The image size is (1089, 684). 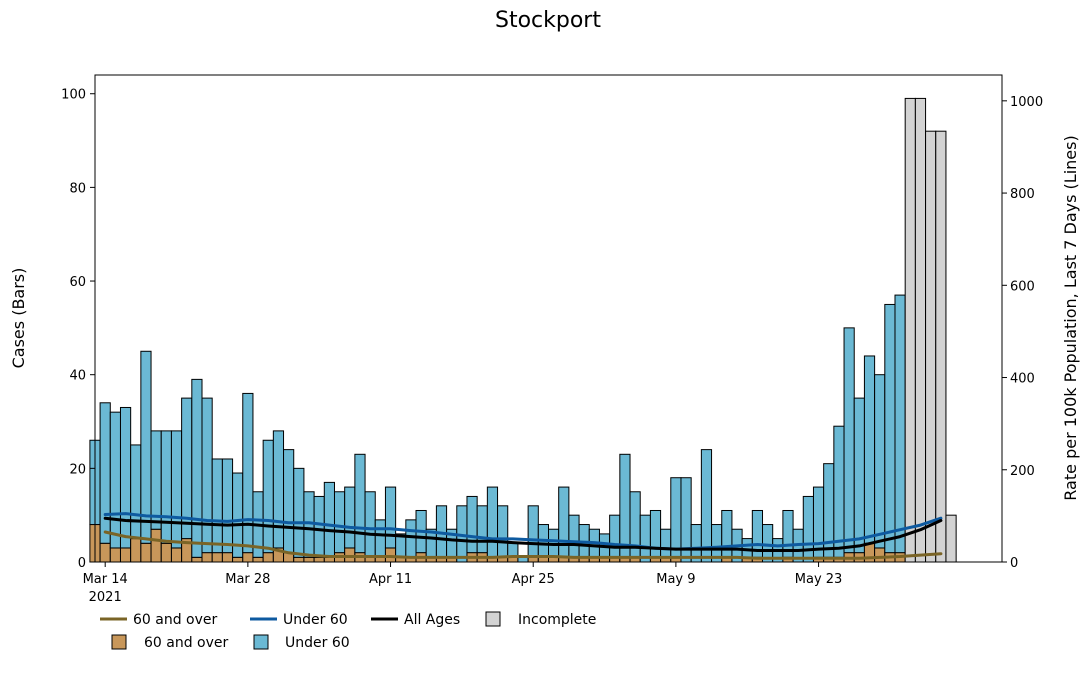 I want to click on y-tick-label: 20, so click(x=77, y=469).